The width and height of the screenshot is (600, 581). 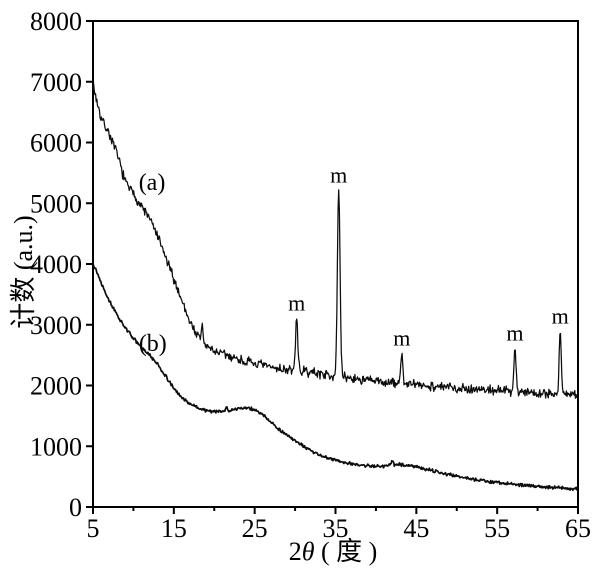 What do you see at coordinates (346, 551) in the screenshot?
I see `x-axis-title-unit: ( 度 )` at bounding box center [346, 551].